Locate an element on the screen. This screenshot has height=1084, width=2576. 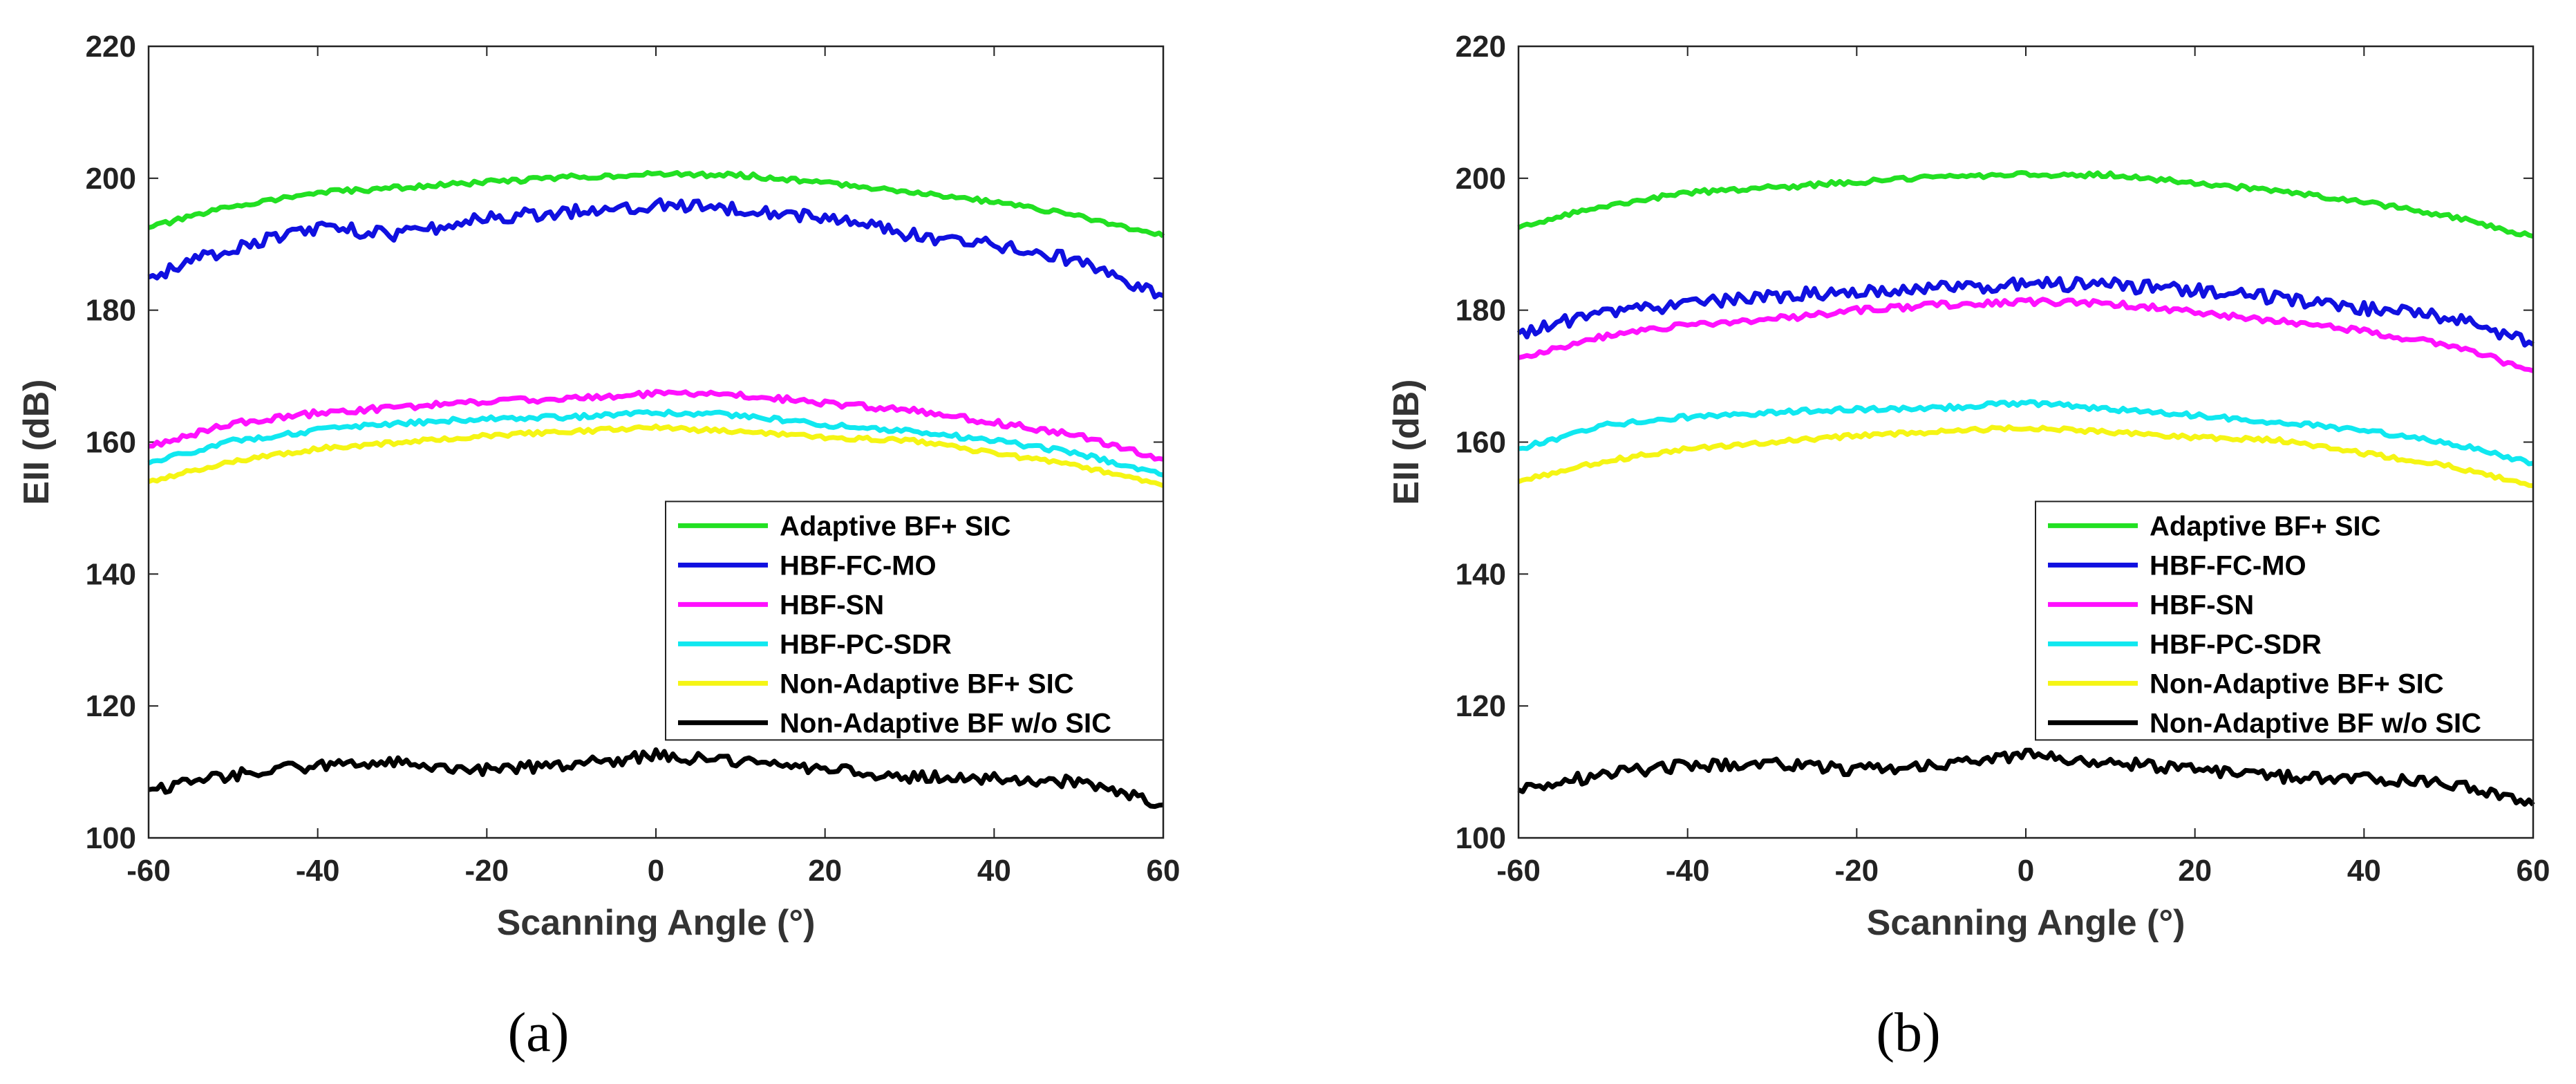
panel-label: (a) is located at coordinates (539, 1032).